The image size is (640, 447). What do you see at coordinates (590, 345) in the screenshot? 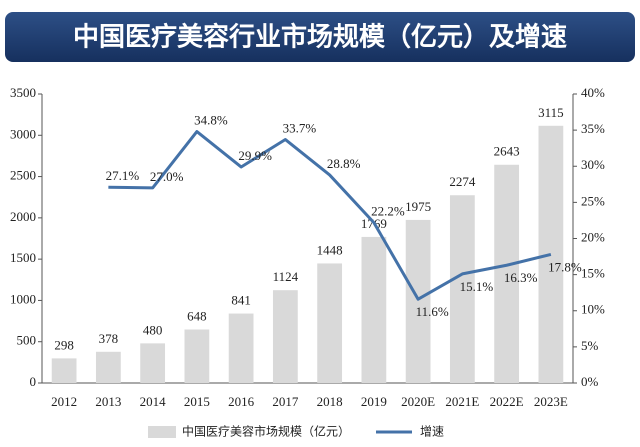
I see `y2-tick-label: 5%` at bounding box center [590, 345].